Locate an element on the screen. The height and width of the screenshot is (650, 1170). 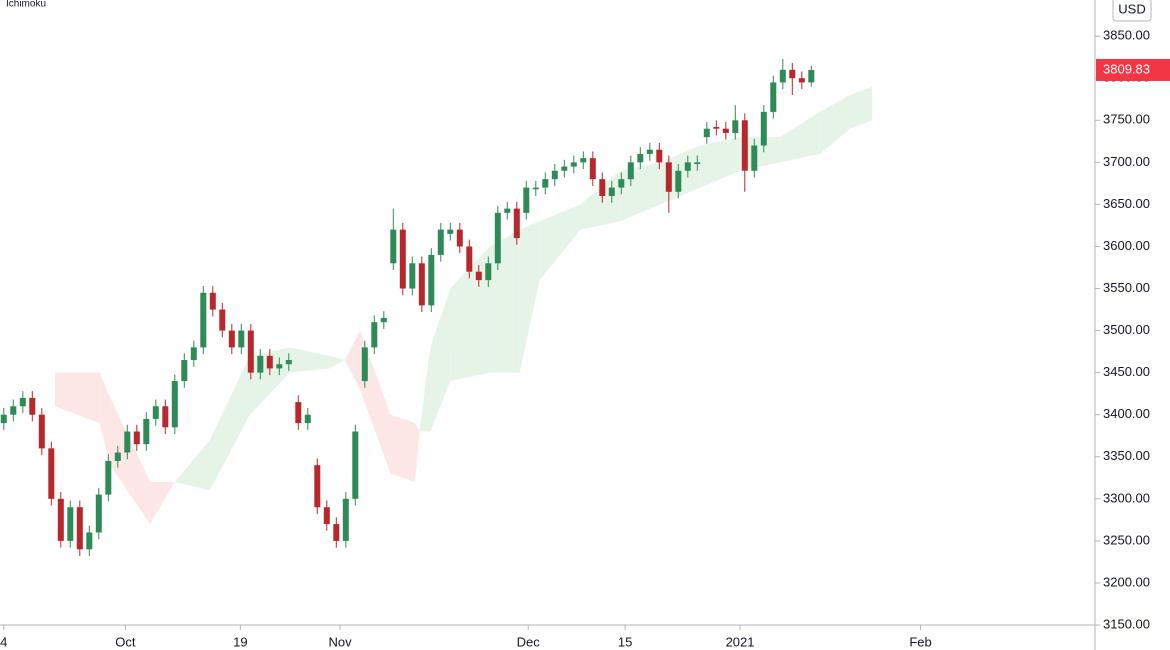
x-tick-label: Nov is located at coordinates (341, 641).